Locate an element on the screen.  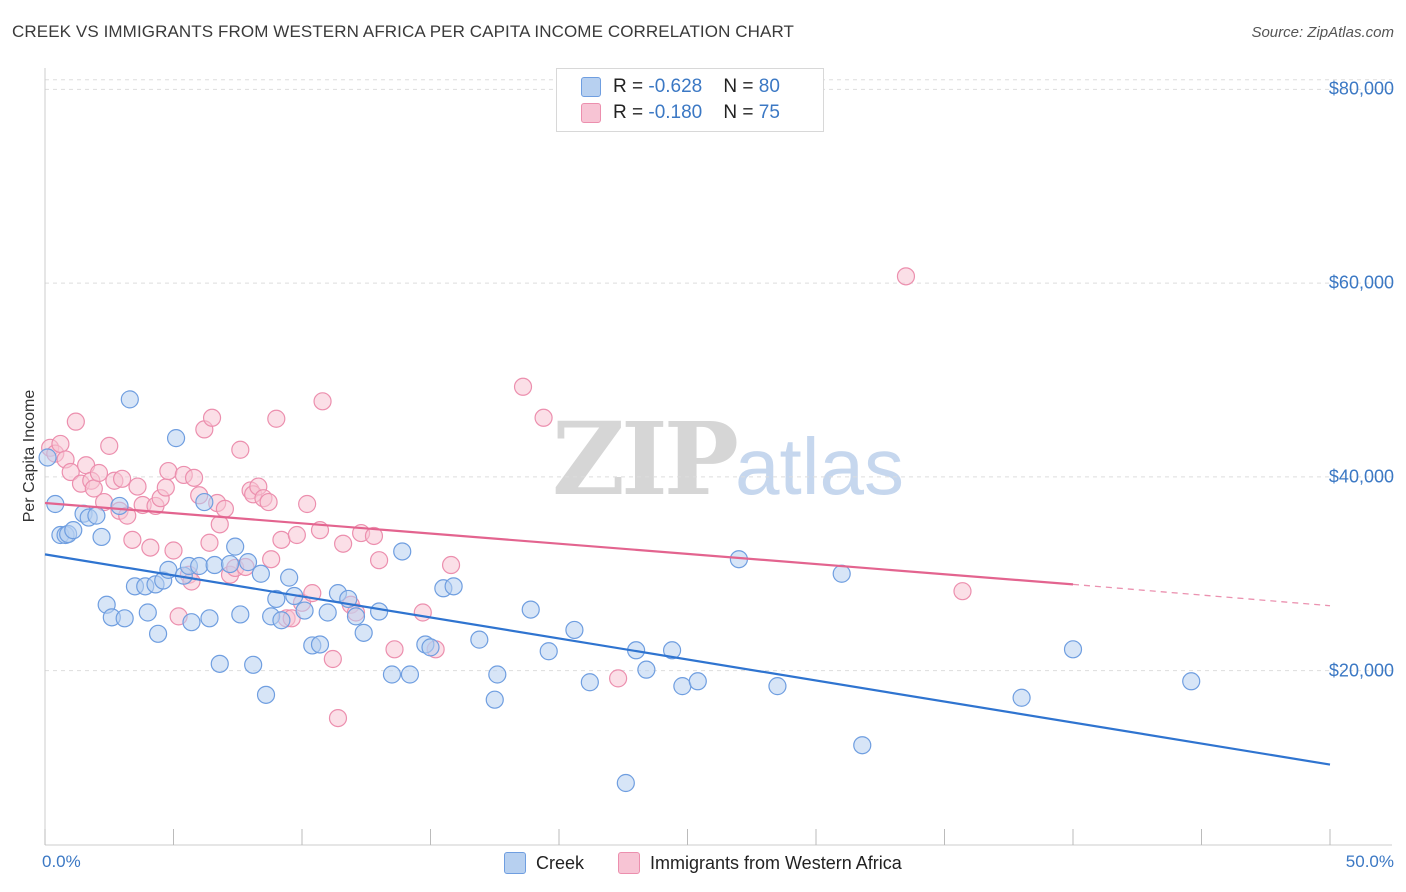
watermark: ZIPatlas is located at coordinates (728, 459).